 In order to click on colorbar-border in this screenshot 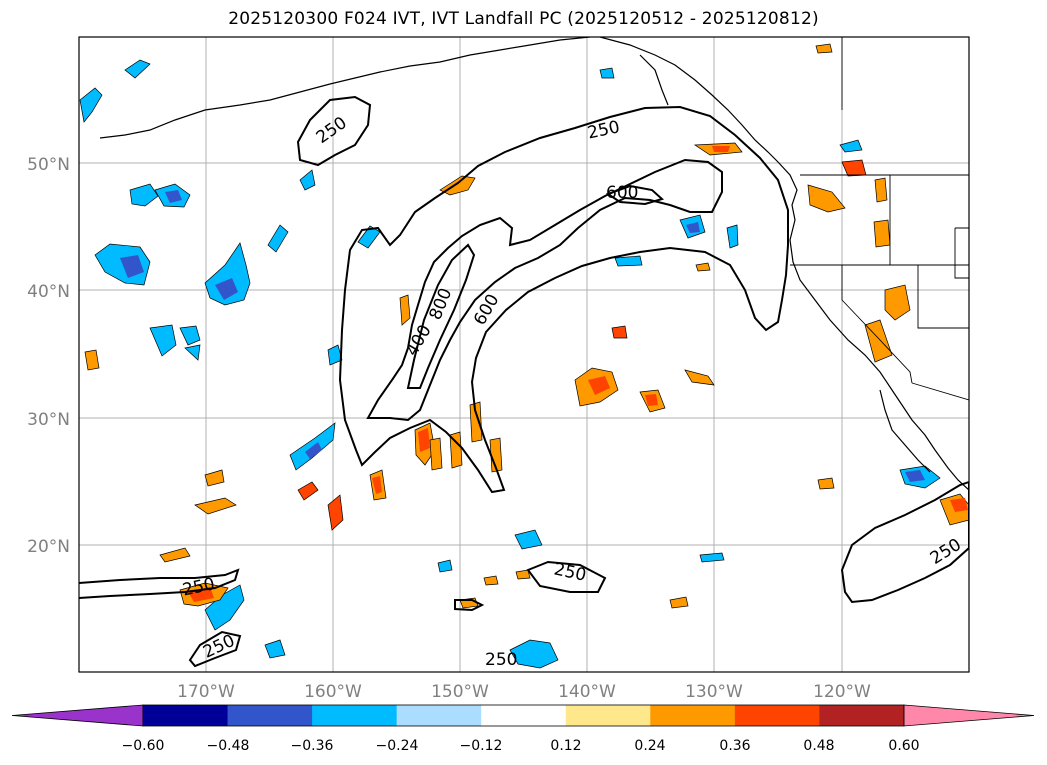, I will do `click(523, 715)`.